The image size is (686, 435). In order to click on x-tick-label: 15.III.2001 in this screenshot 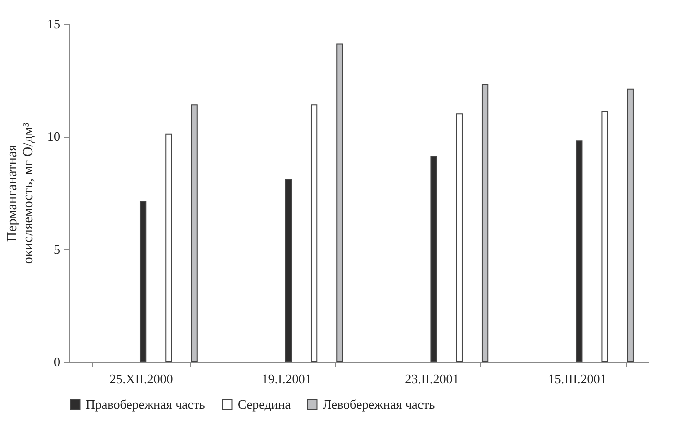, I will do `click(577, 379)`.